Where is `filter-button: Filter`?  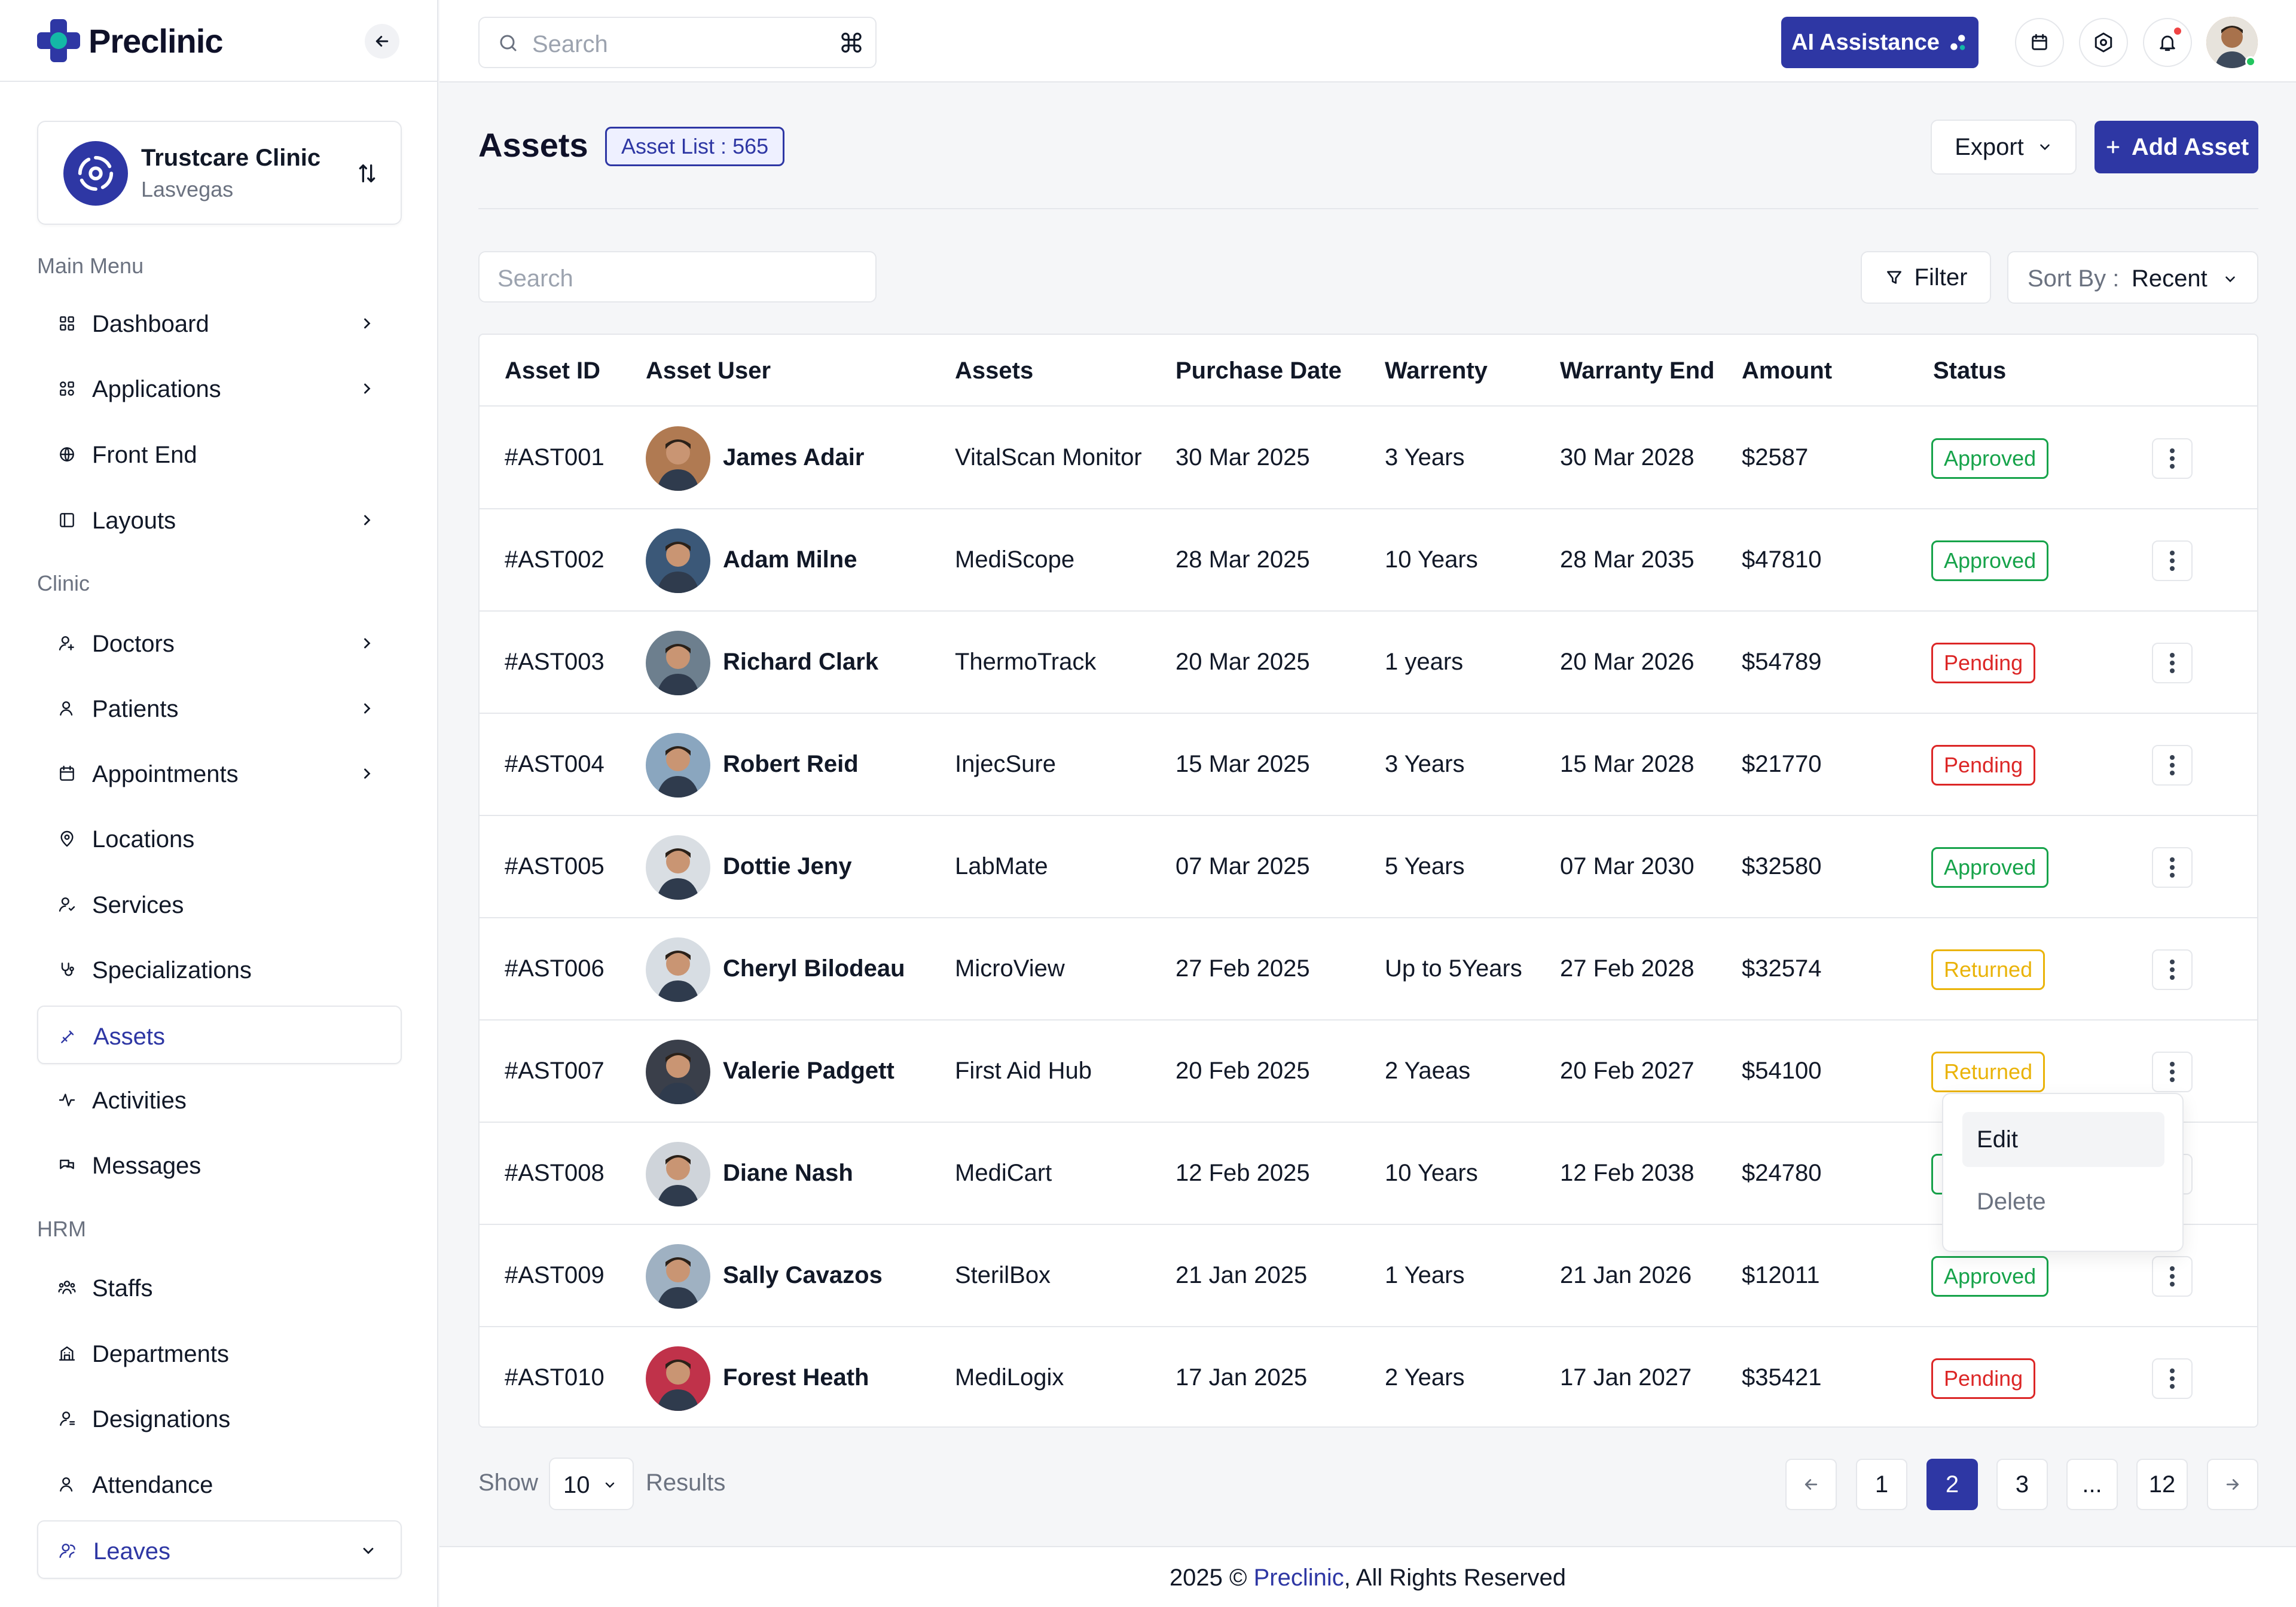 filter-button: Filter is located at coordinates (1926, 277).